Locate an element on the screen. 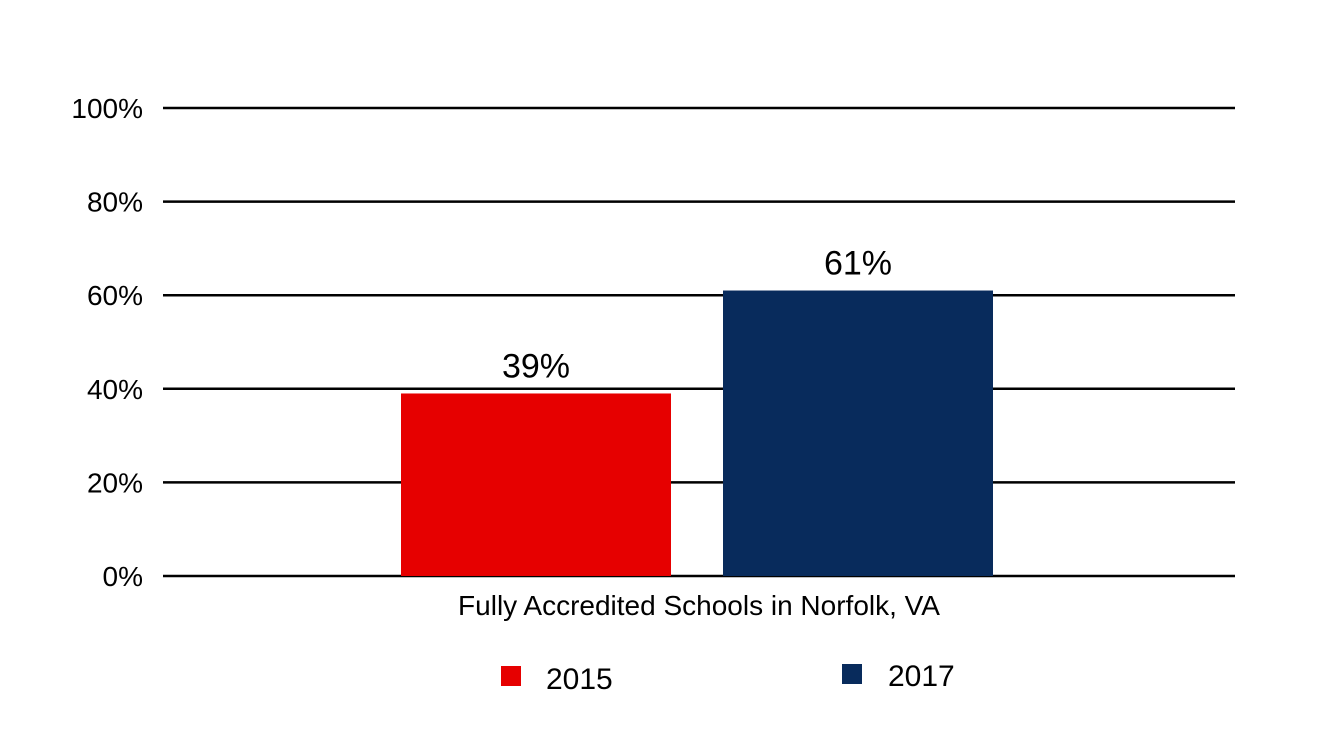  legend: 2015 2017 is located at coordinates (728, 678).